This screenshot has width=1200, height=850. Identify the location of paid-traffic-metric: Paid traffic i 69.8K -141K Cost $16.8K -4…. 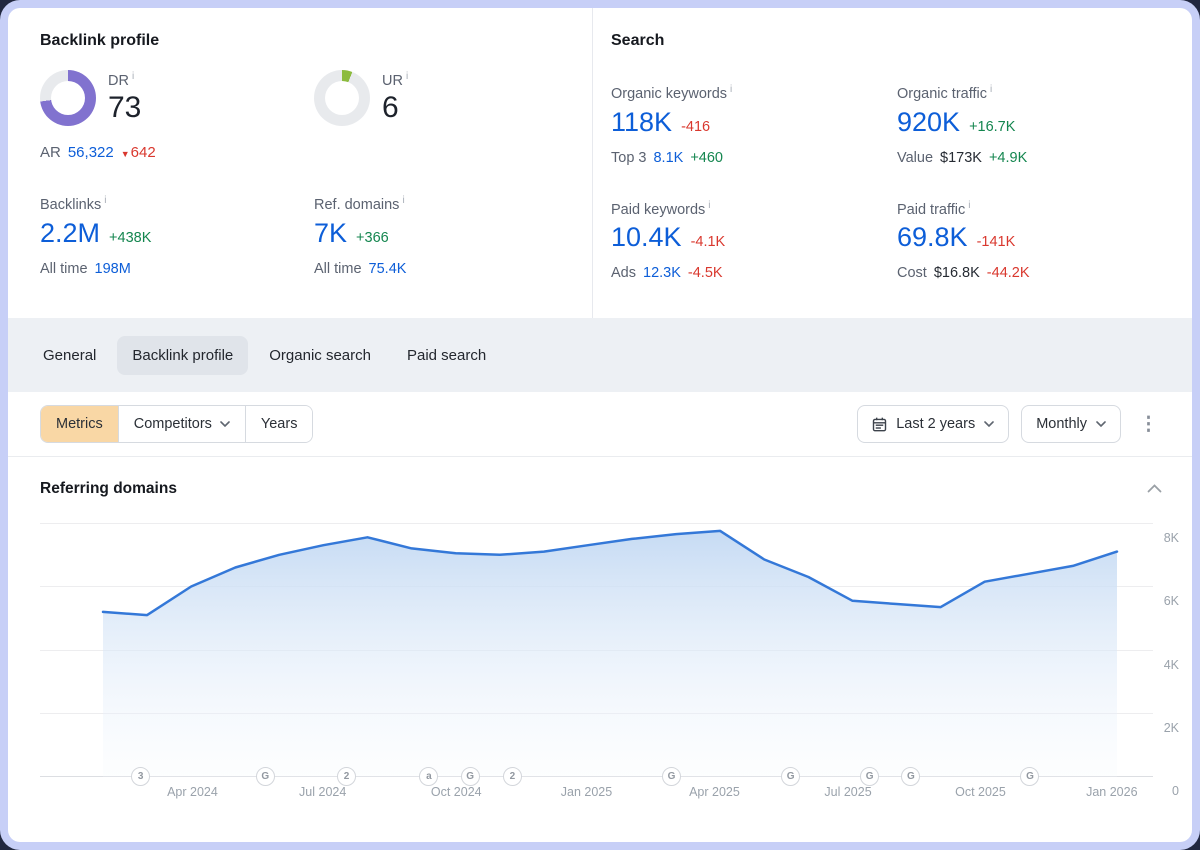
(963, 240).